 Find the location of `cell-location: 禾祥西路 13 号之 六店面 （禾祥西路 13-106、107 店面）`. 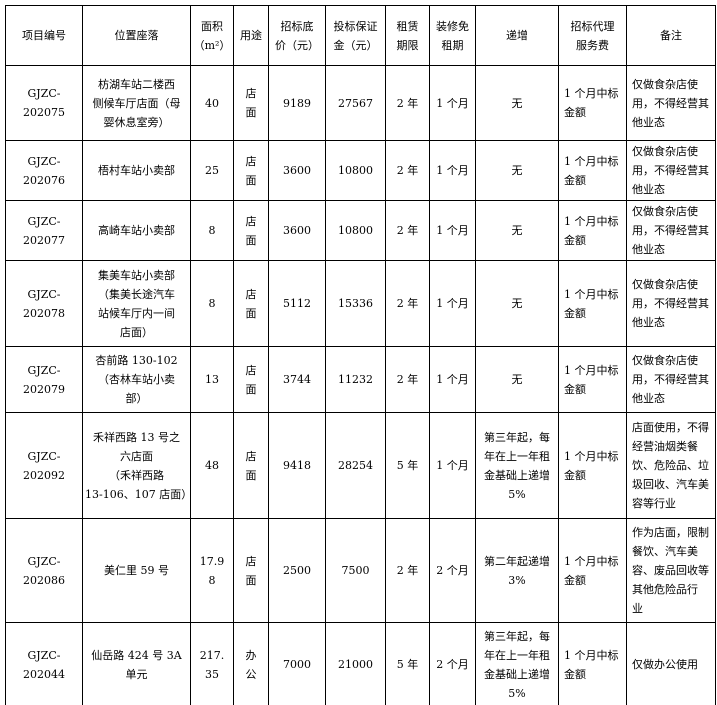

cell-location: 禾祥西路 13 号之 六店面 （禾祥西路 13-106、107 店面） is located at coordinates (136, 465).